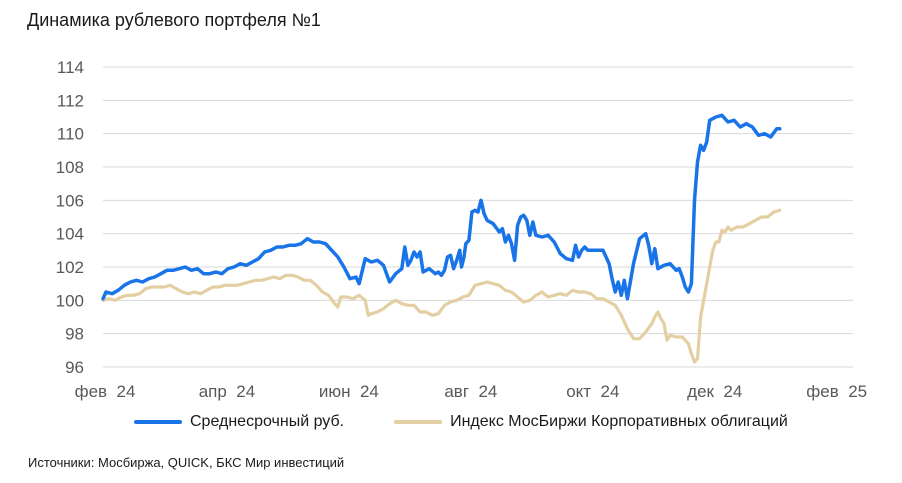  Describe the element at coordinates (70, 234) in the screenshot. I see `y-tick-label: 104` at that location.